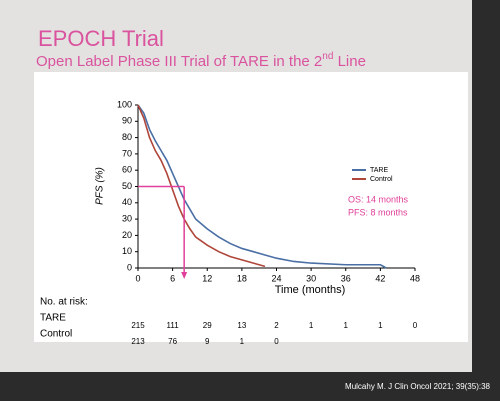  What do you see at coordinates (276, 278) in the screenshot?
I see `x-tick-label: 24` at bounding box center [276, 278].